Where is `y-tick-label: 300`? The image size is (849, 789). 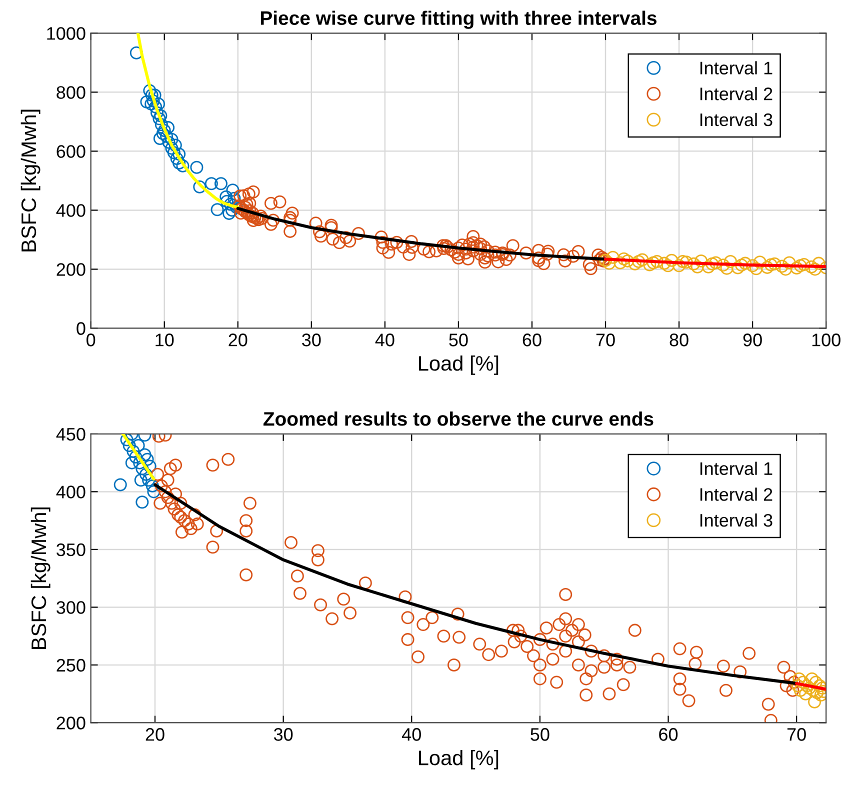 y-tick-label: 300 is located at coordinates (71, 607).